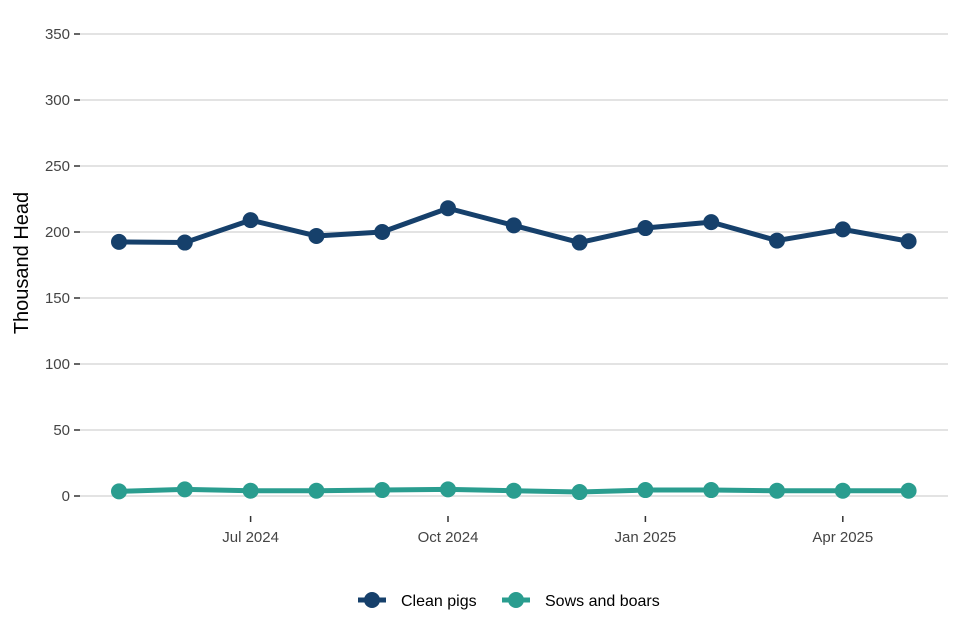  What do you see at coordinates (57, 232) in the screenshot?
I see `y-tick-label: 200` at bounding box center [57, 232].